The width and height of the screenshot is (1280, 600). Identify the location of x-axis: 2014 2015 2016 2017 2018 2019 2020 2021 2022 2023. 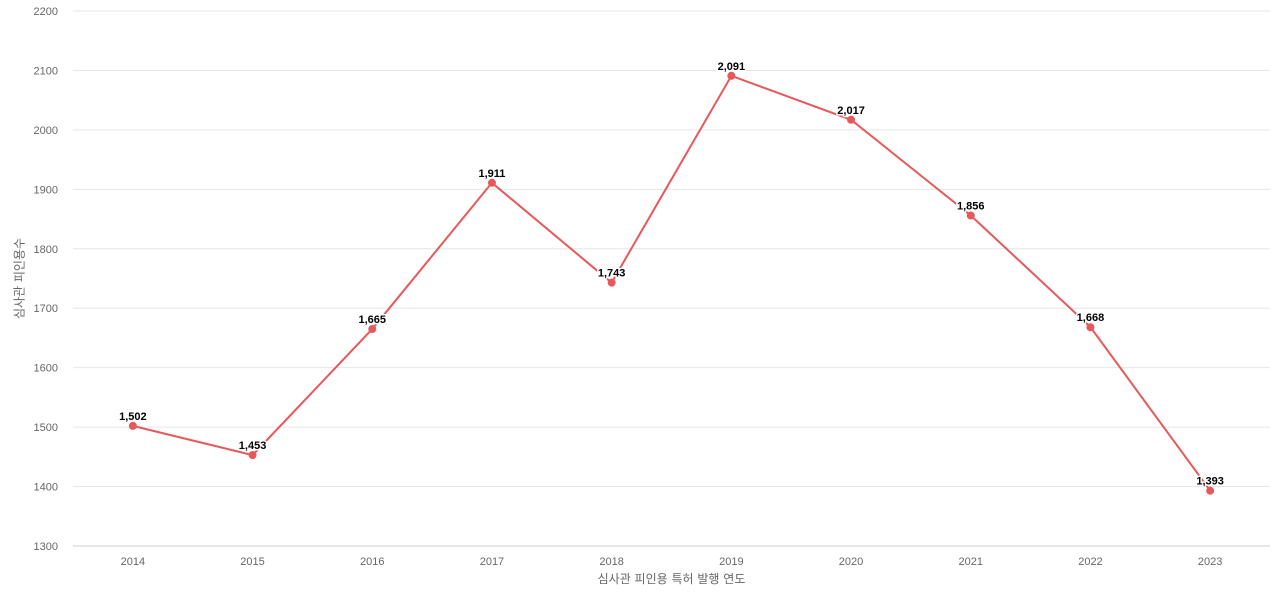
(672, 562).